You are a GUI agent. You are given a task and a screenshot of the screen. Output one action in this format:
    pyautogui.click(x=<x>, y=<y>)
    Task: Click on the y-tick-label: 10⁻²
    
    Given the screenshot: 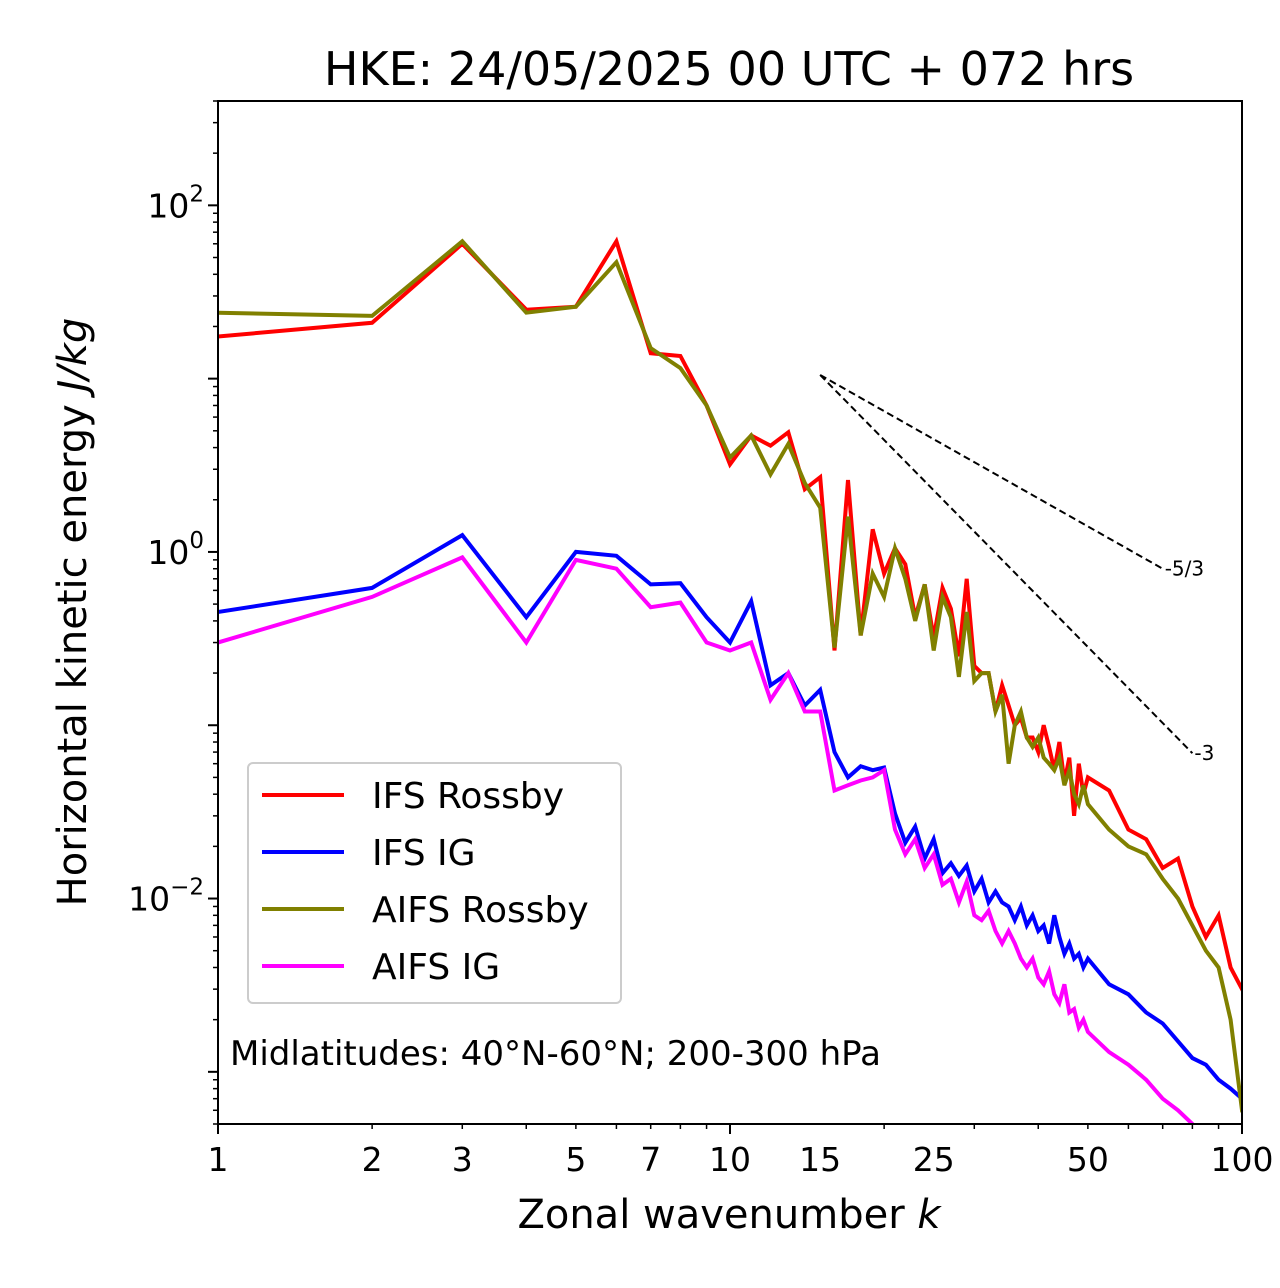 What is the action you would take?
    pyautogui.click(x=166, y=897)
    